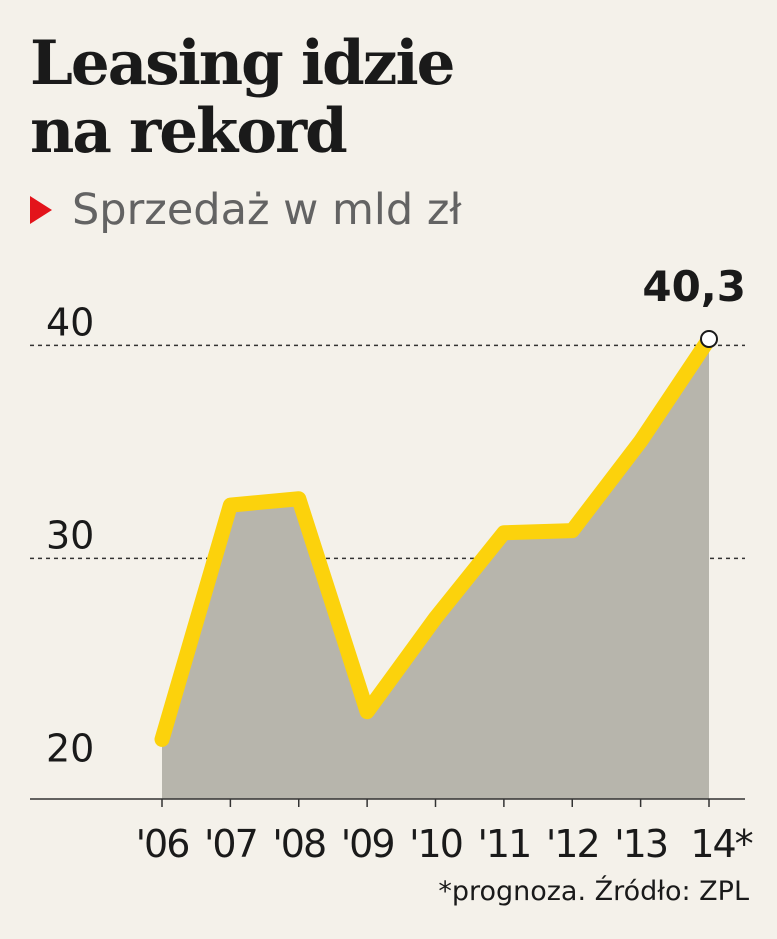 This screenshot has height=939, width=777. Describe the element at coordinates (709, 339) in the screenshot. I see `last-point-marker` at that location.